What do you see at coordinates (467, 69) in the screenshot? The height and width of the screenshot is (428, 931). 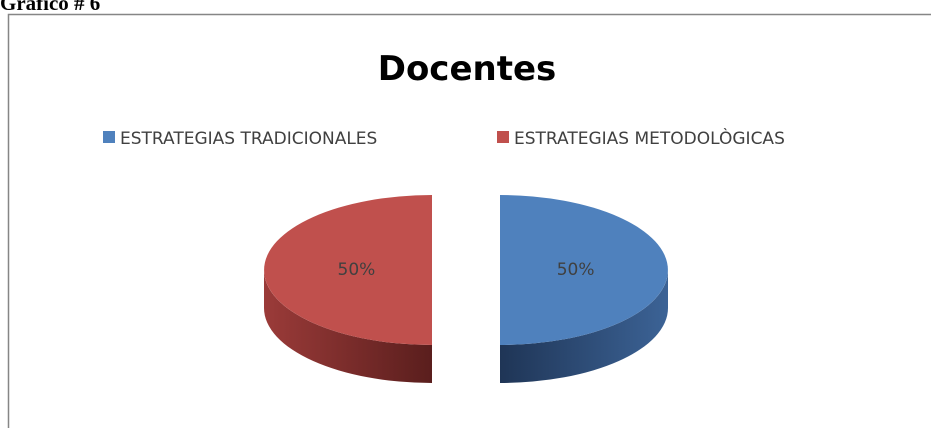 I see `chart-title: Docentes` at bounding box center [467, 69].